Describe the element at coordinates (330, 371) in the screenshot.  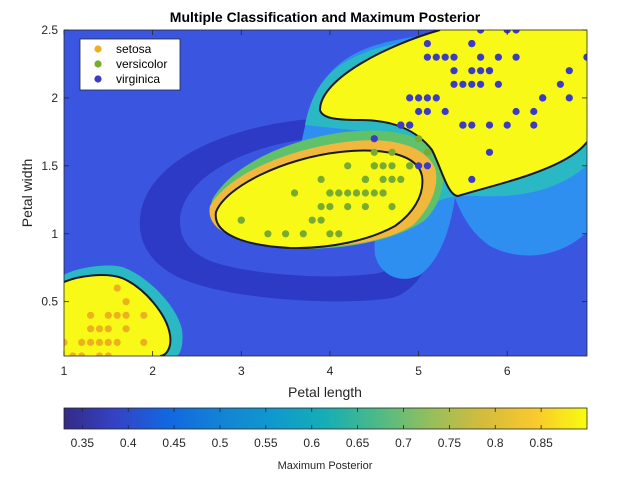
I see `x-tick-label-3: 4` at that location.